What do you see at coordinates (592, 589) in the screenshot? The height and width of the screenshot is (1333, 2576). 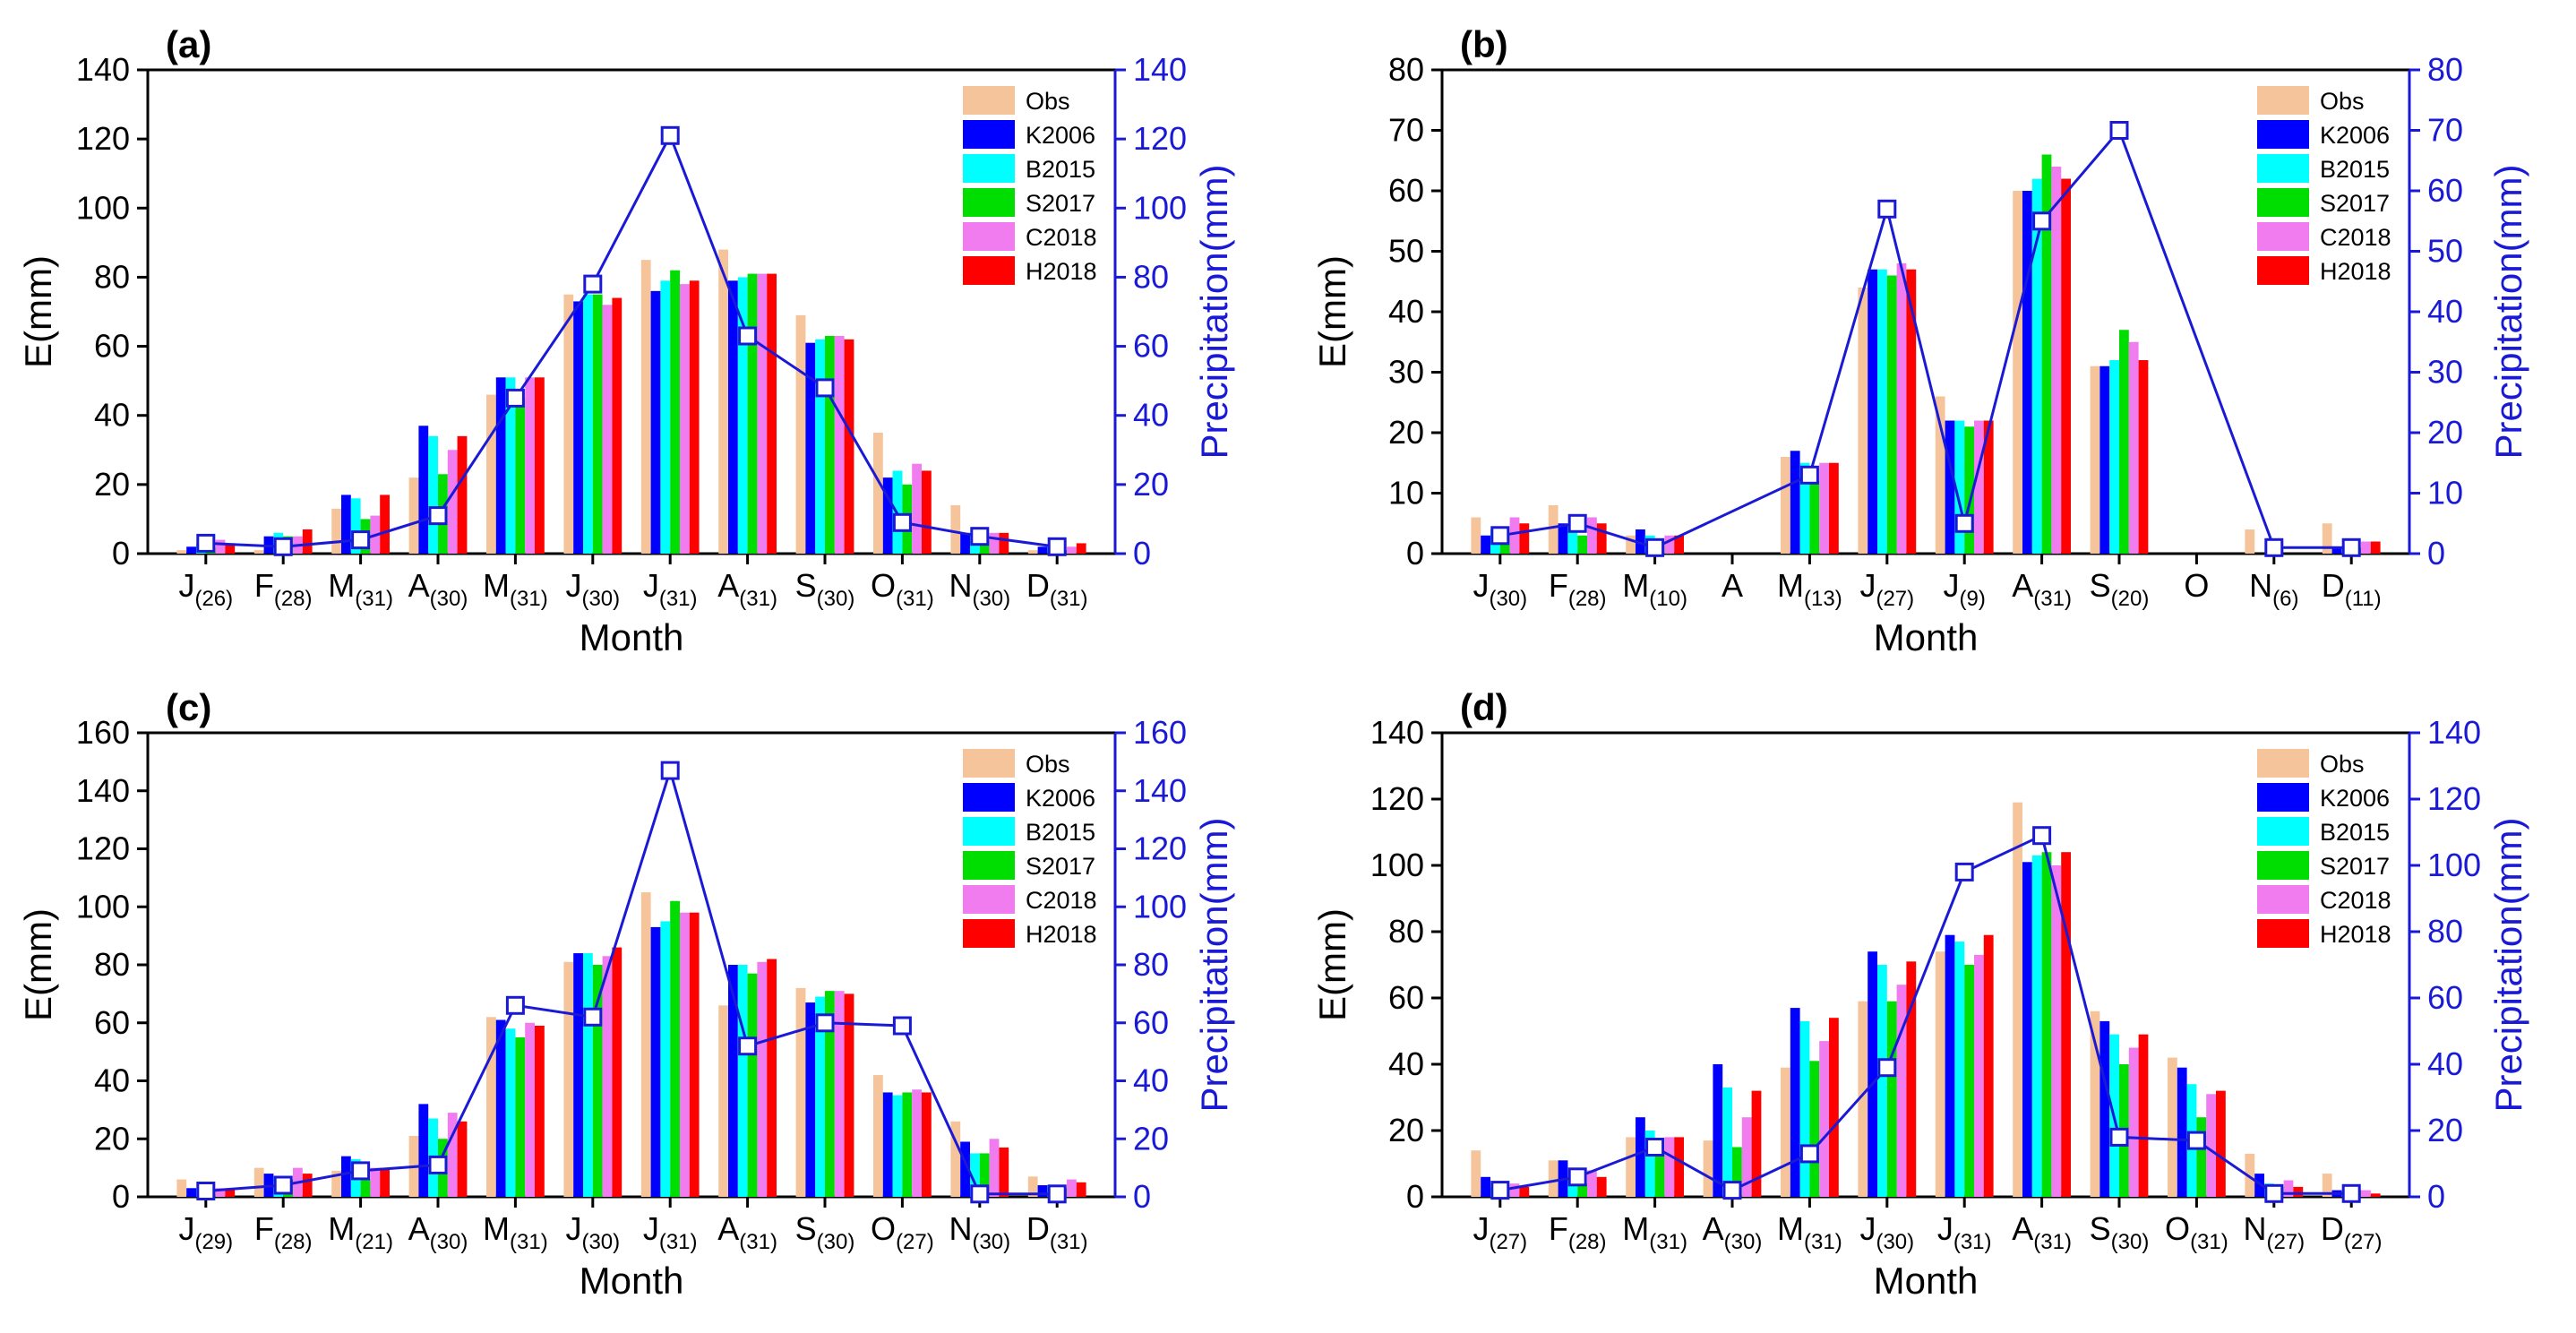 I see `x-tick-label: J(30)` at bounding box center [592, 589].